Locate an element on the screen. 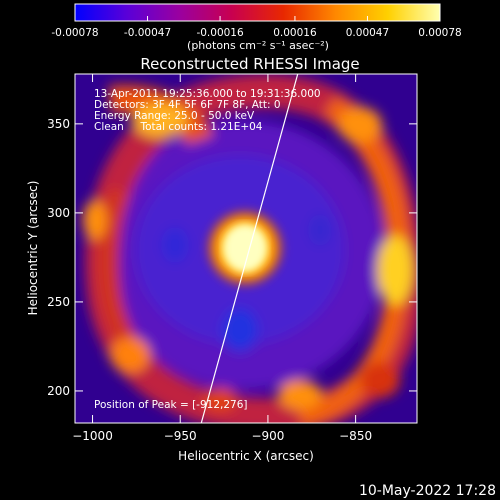 The width and height of the screenshot is (500, 500). annotation-clean-counts: Clean Total counts: 1.21E+04 is located at coordinates (178, 127).